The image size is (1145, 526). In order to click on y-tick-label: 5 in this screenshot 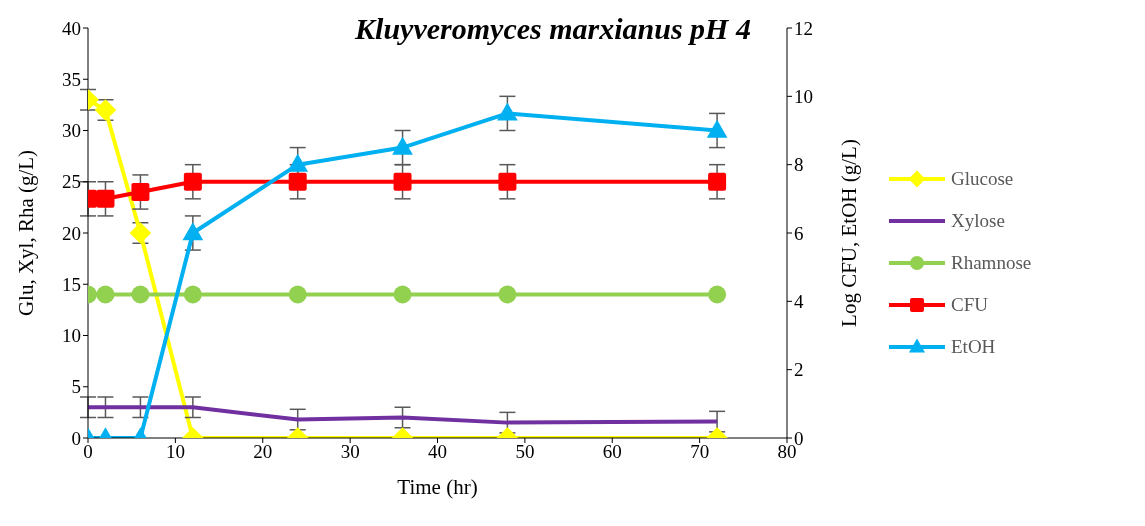, I will do `click(76, 387)`.